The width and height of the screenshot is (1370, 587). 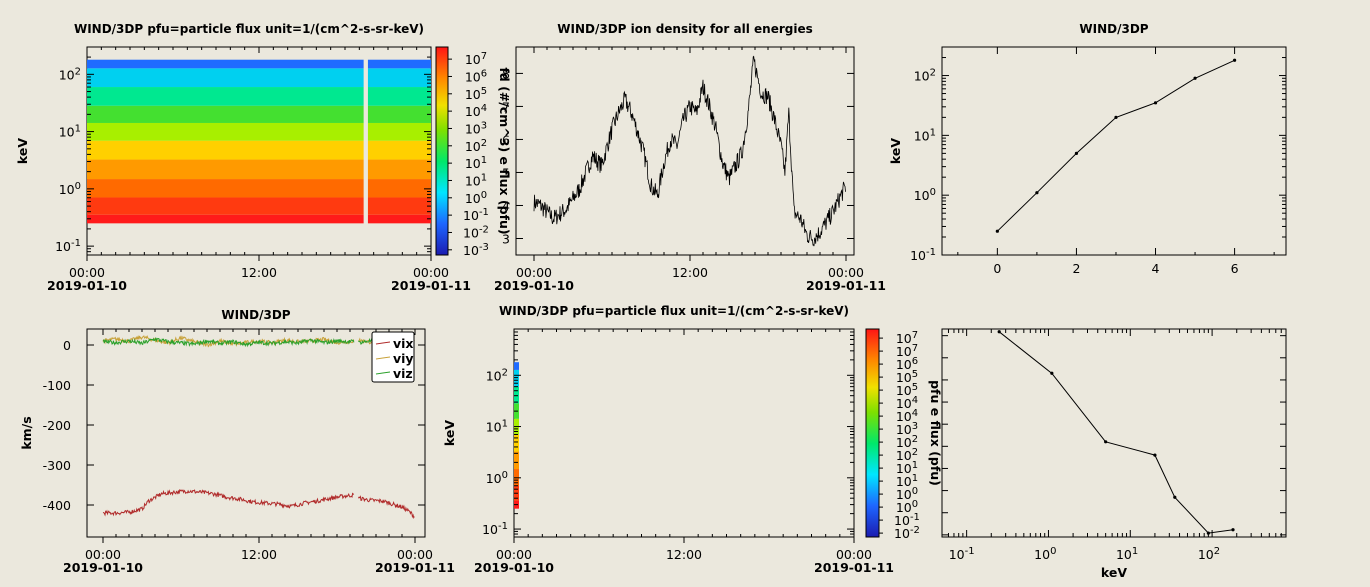 What do you see at coordinates (907, 338) in the screenshot?
I see `colorbar-tick-label: 10⁷` at bounding box center [907, 338].